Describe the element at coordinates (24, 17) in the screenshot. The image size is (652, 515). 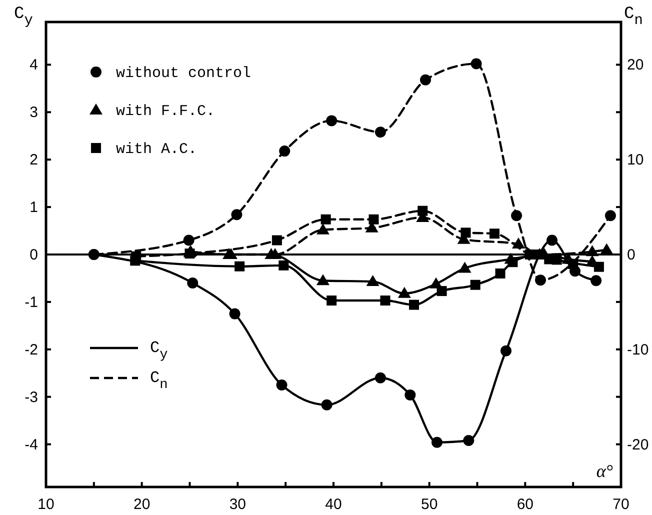
I see `y-axis-title: C$_{y}$` at that location.